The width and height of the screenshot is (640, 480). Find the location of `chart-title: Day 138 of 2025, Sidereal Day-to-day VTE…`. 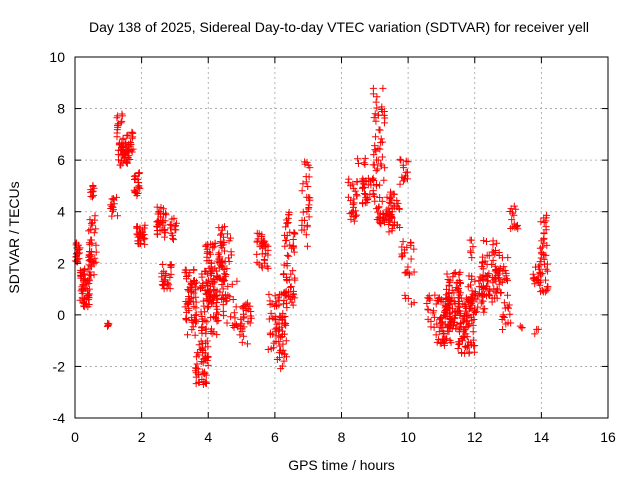

chart-title: Day 138 of 2025, Sidereal Day-to-day VTE… is located at coordinates (339, 27).